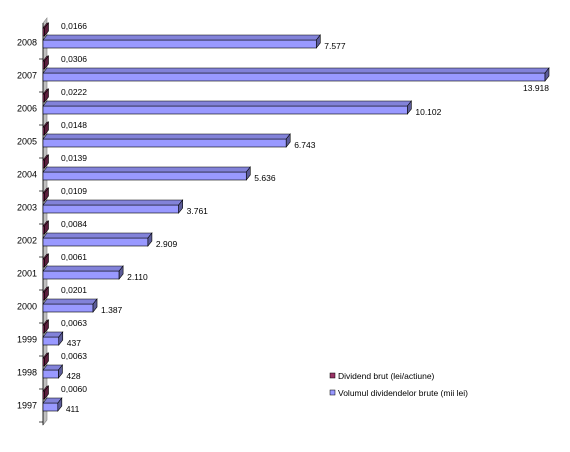 The height and width of the screenshot is (452, 570). What do you see at coordinates (386, 376) in the screenshot?
I see `legend-label-dividend: Dividend brut (lei/actiune)` at bounding box center [386, 376].